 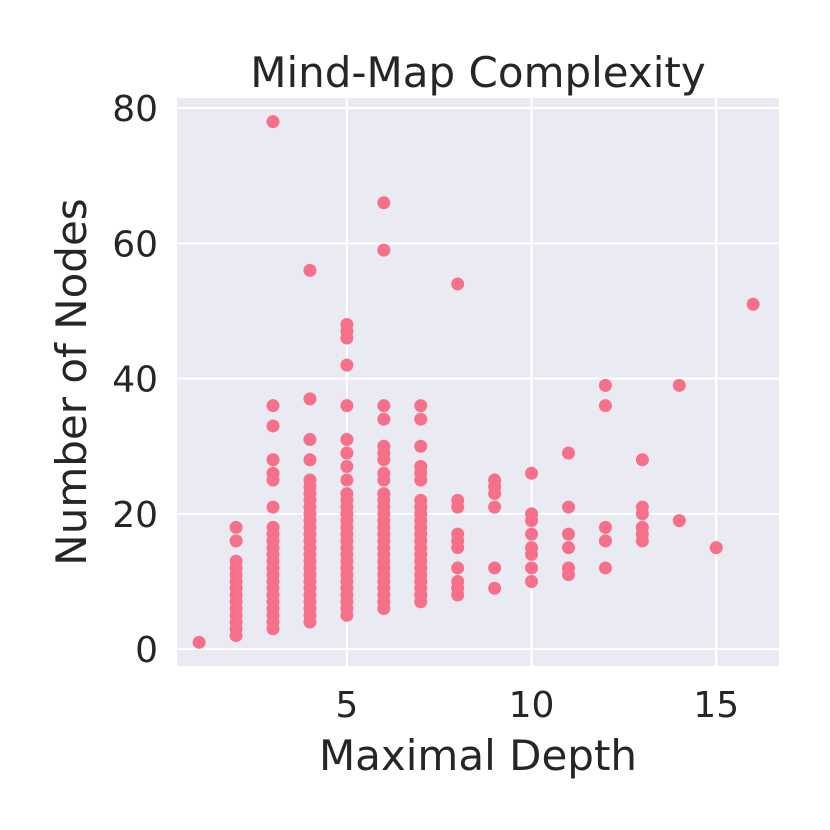 I want to click on y-axis-label: Number of Nodes, so click(x=71, y=381).